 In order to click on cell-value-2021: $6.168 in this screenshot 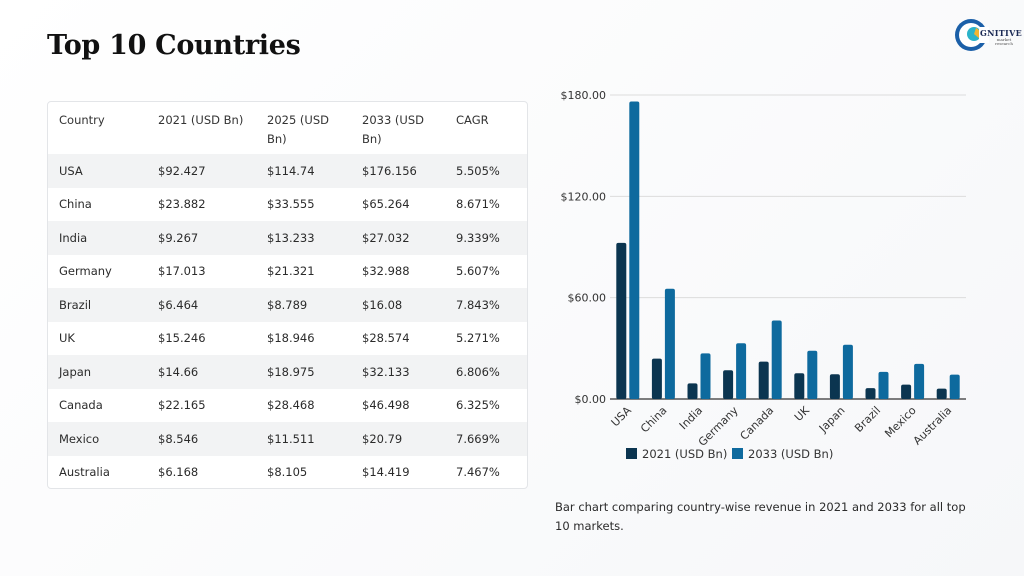, I will do `click(178, 472)`.